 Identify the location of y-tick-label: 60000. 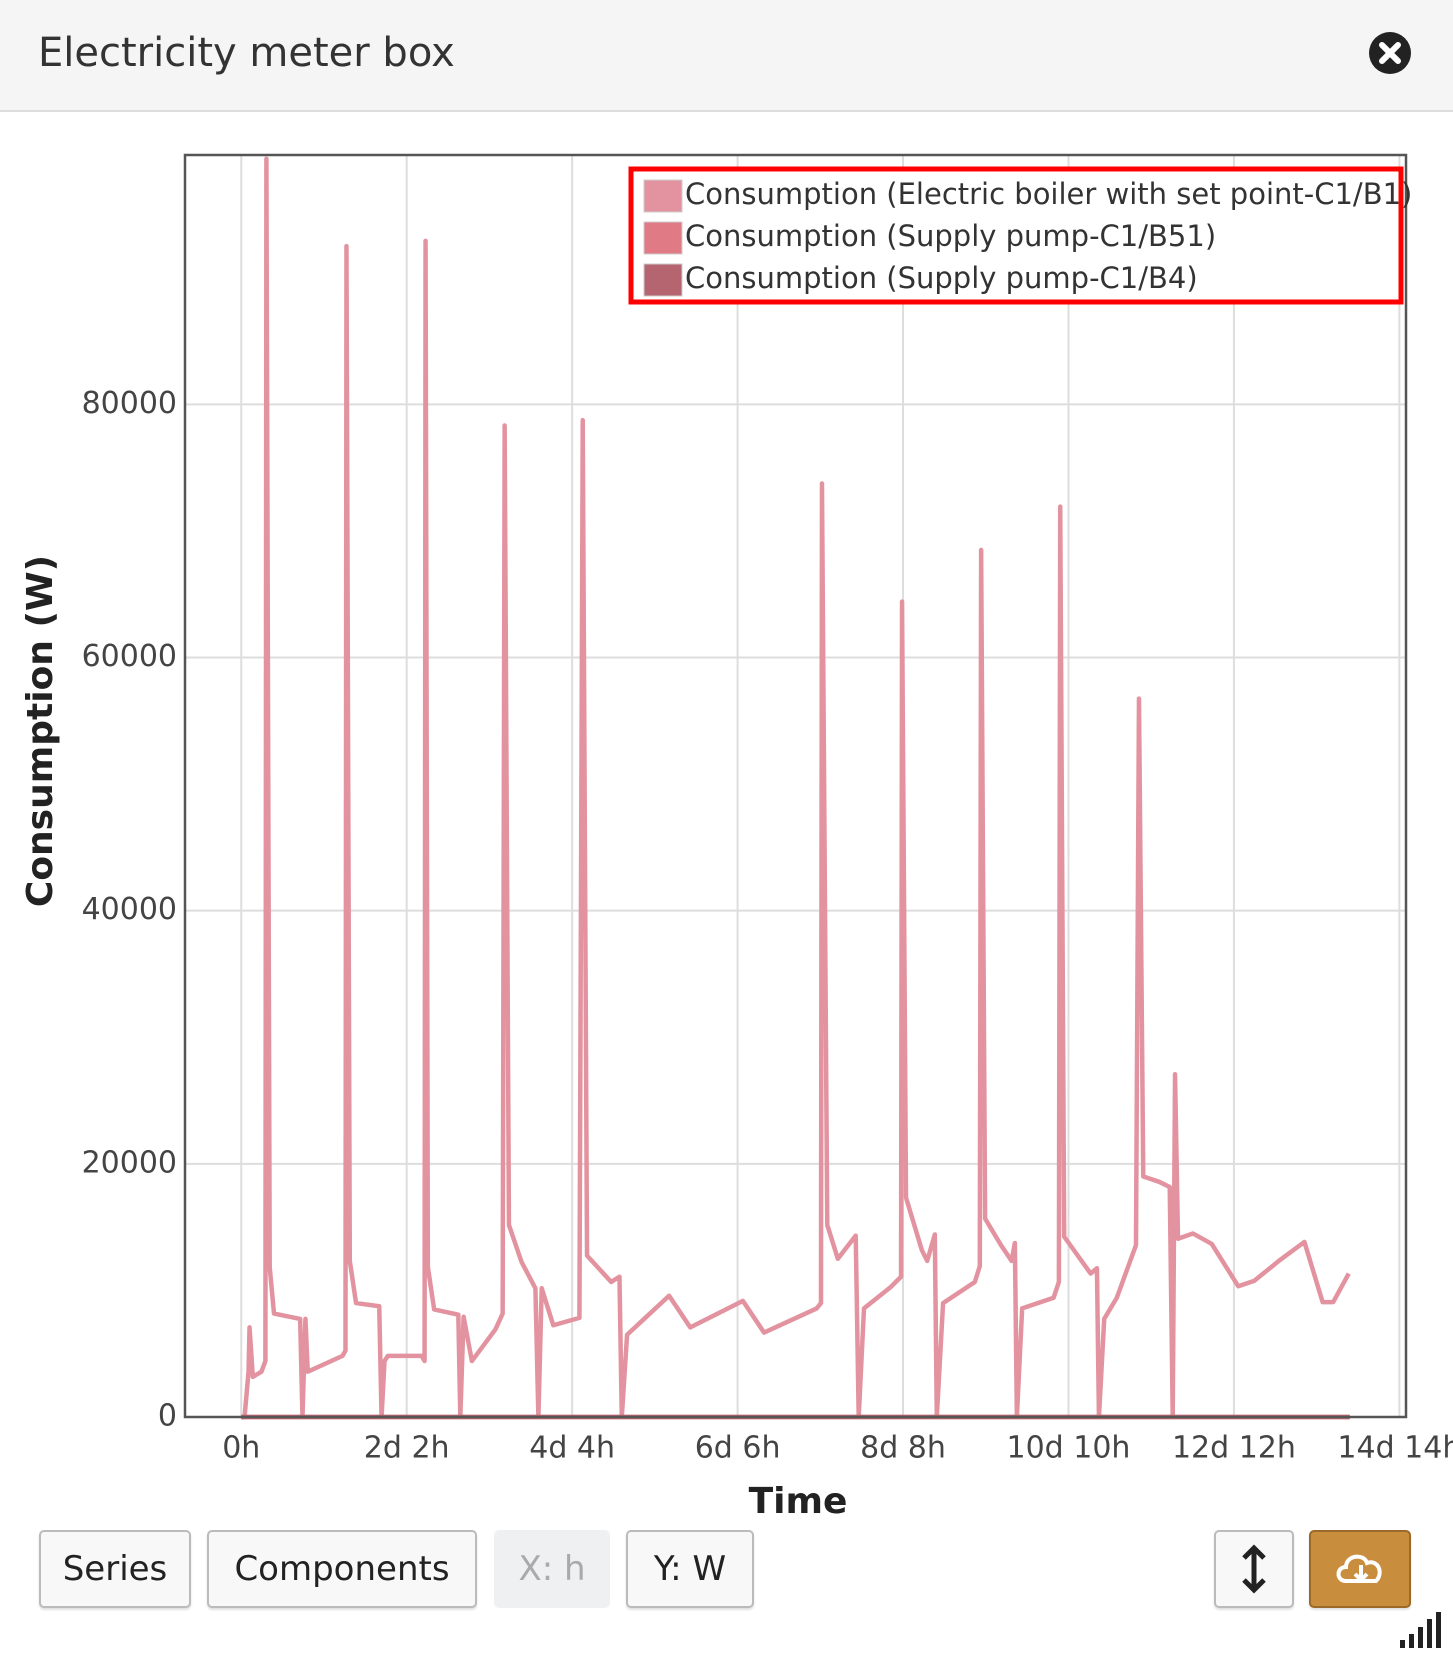
(129, 656).